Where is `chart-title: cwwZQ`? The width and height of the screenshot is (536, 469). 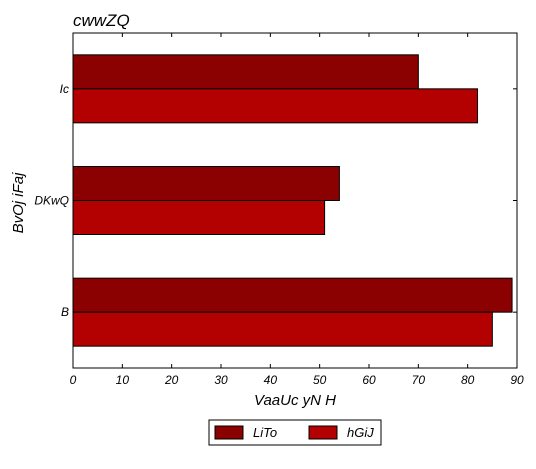
chart-title: cwwZQ is located at coordinates (101, 20).